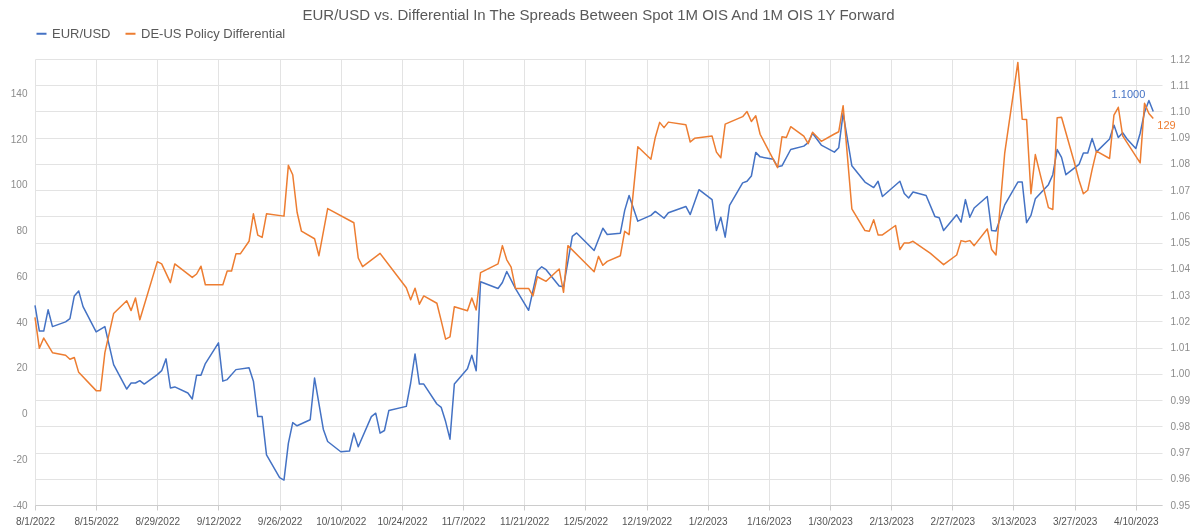 This screenshot has height=532, width=1200. What do you see at coordinates (463, 521) in the screenshot?
I see `x-tick-label: 11/7/2022` at bounding box center [463, 521].